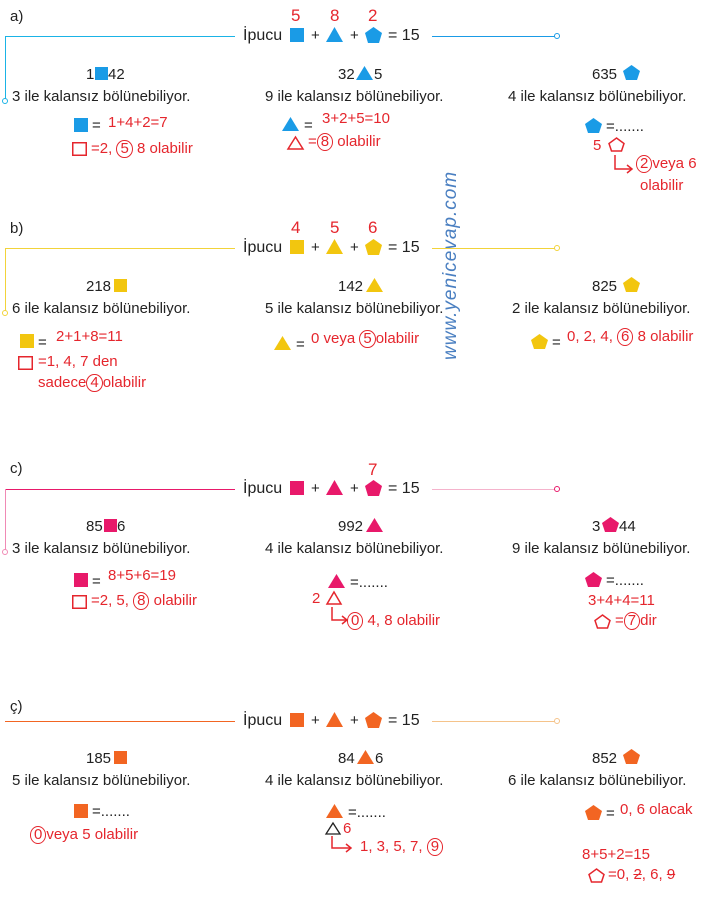 The image size is (721, 902). What do you see at coordinates (627, 526) in the screenshot?
I see `number-digits: 44` at bounding box center [627, 526].